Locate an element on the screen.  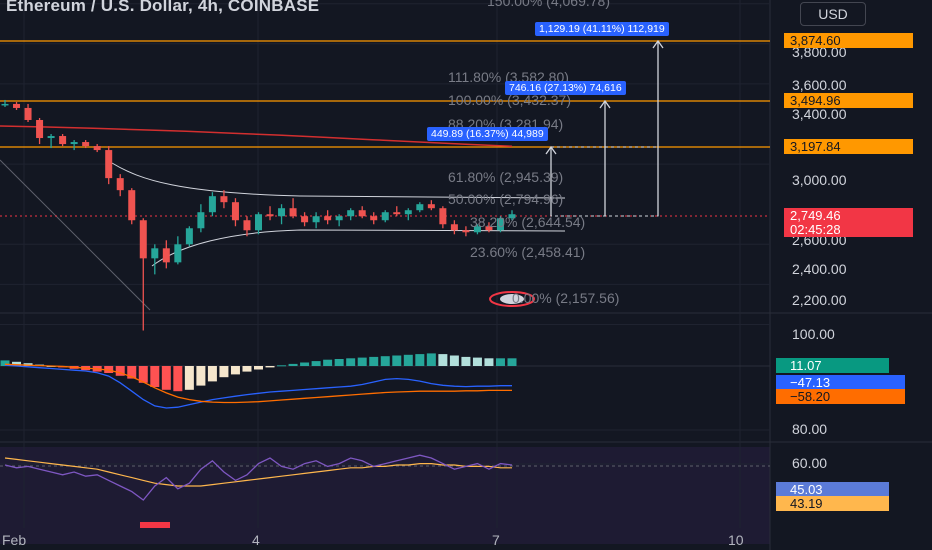
moving-average-line is located at coordinates (256, 136).